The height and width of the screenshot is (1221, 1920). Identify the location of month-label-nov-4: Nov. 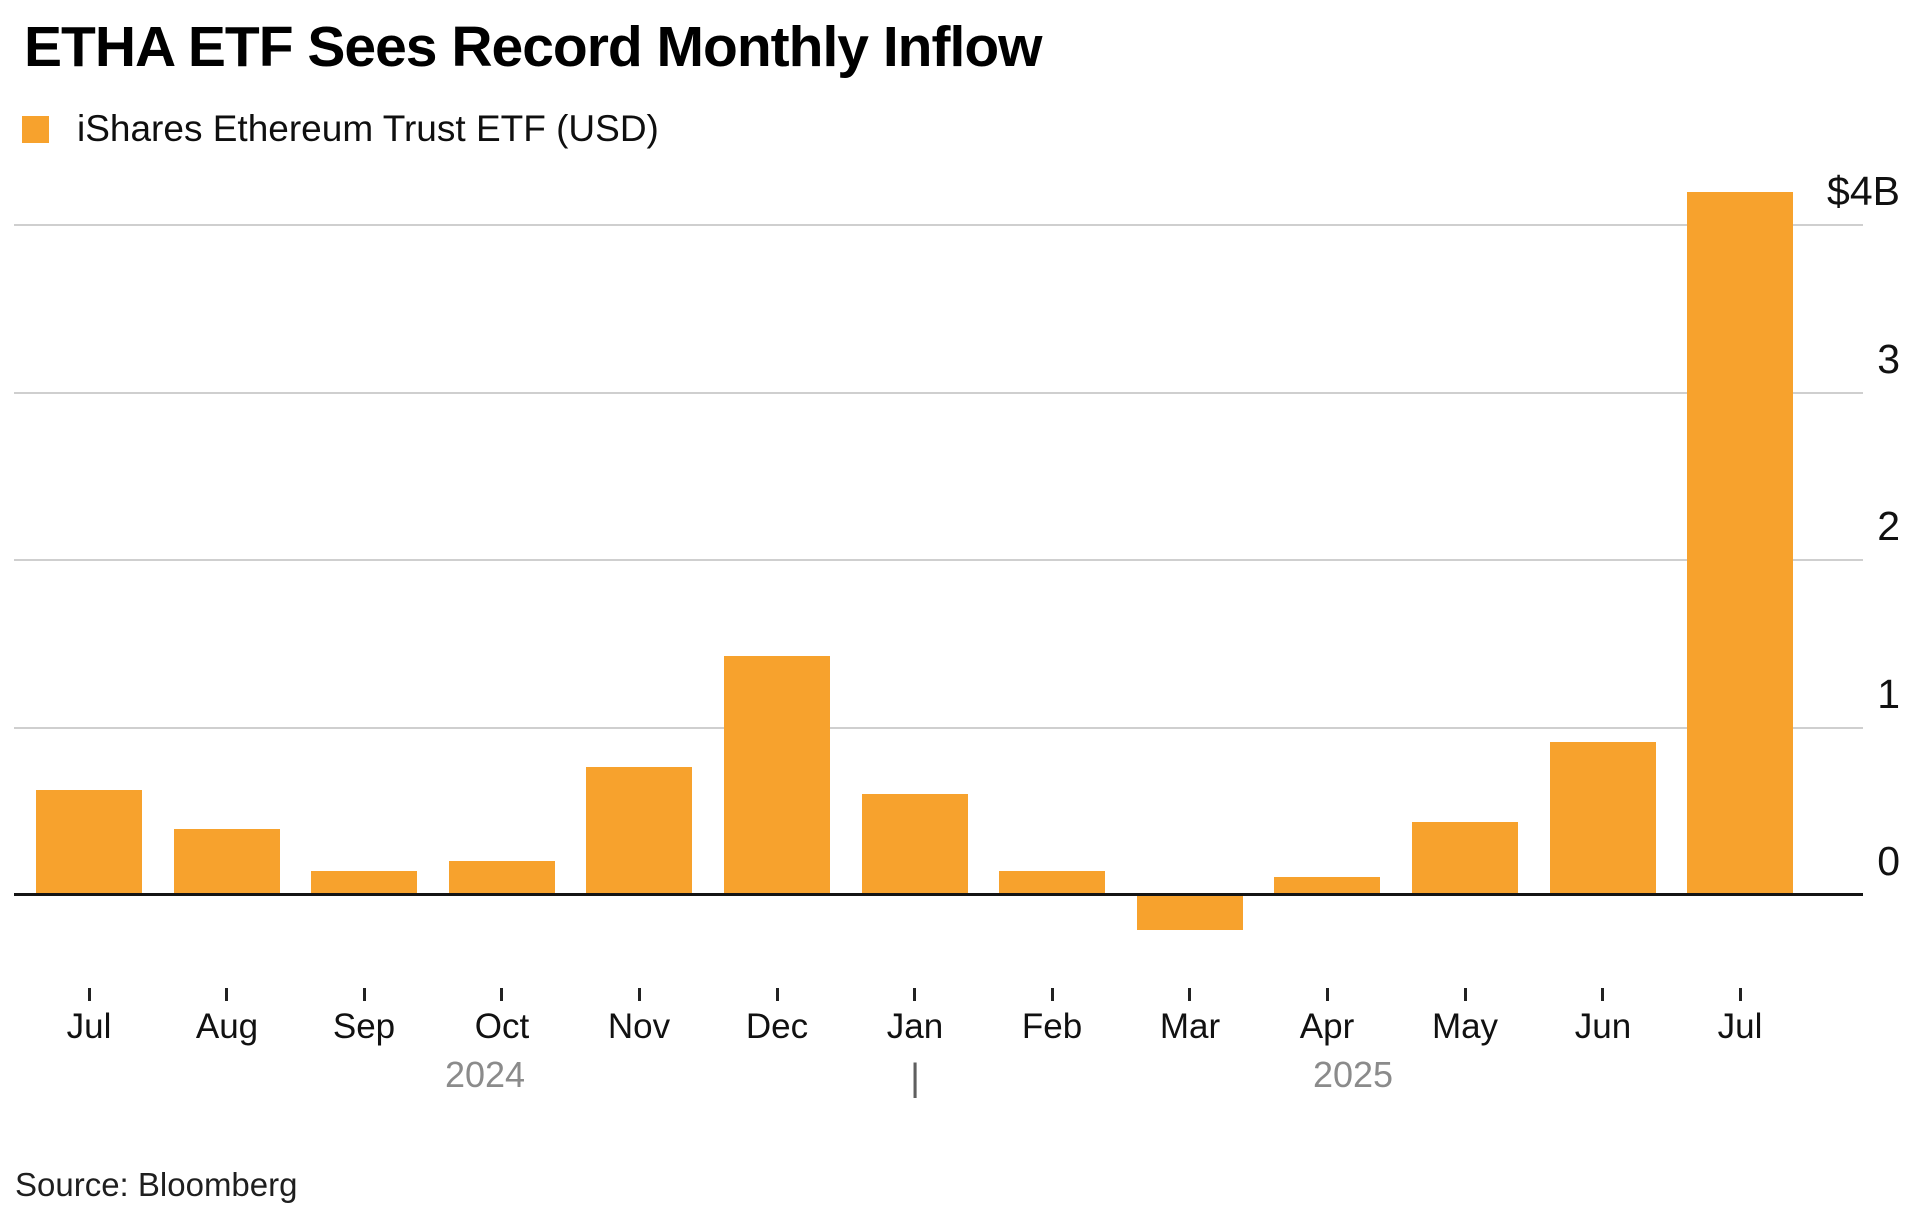
(639, 1026).